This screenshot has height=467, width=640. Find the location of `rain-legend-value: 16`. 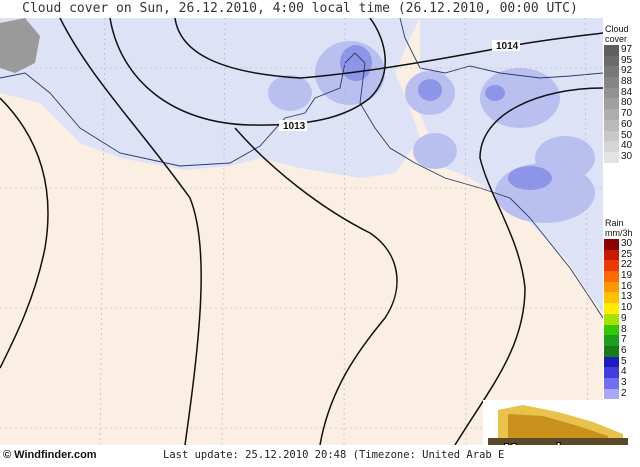

rain-legend-value: 16 is located at coordinates (627, 286).